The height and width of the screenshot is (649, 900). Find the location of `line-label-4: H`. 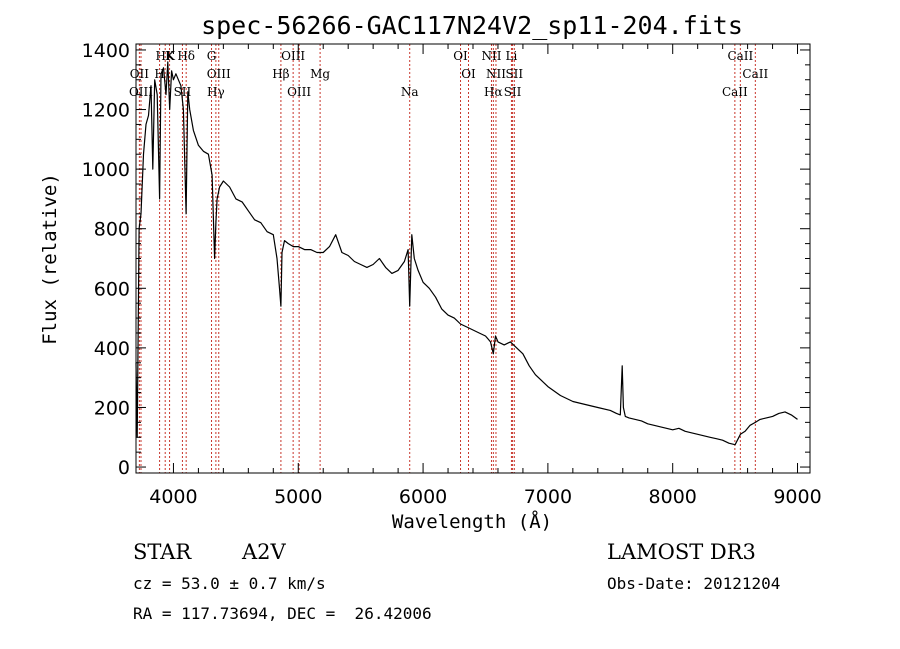

line-label-4: H is located at coordinates (159, 74).